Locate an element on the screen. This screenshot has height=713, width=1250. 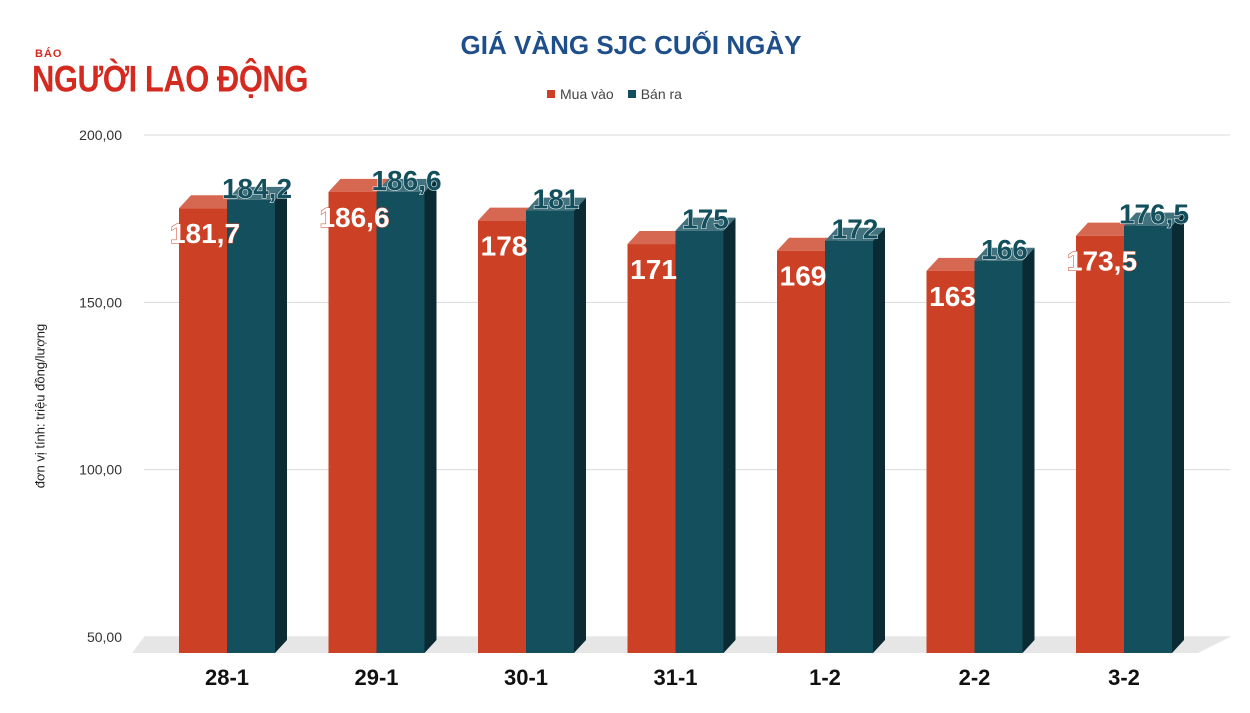
legend-item-sell: Bán ra is located at coordinates (654, 94).